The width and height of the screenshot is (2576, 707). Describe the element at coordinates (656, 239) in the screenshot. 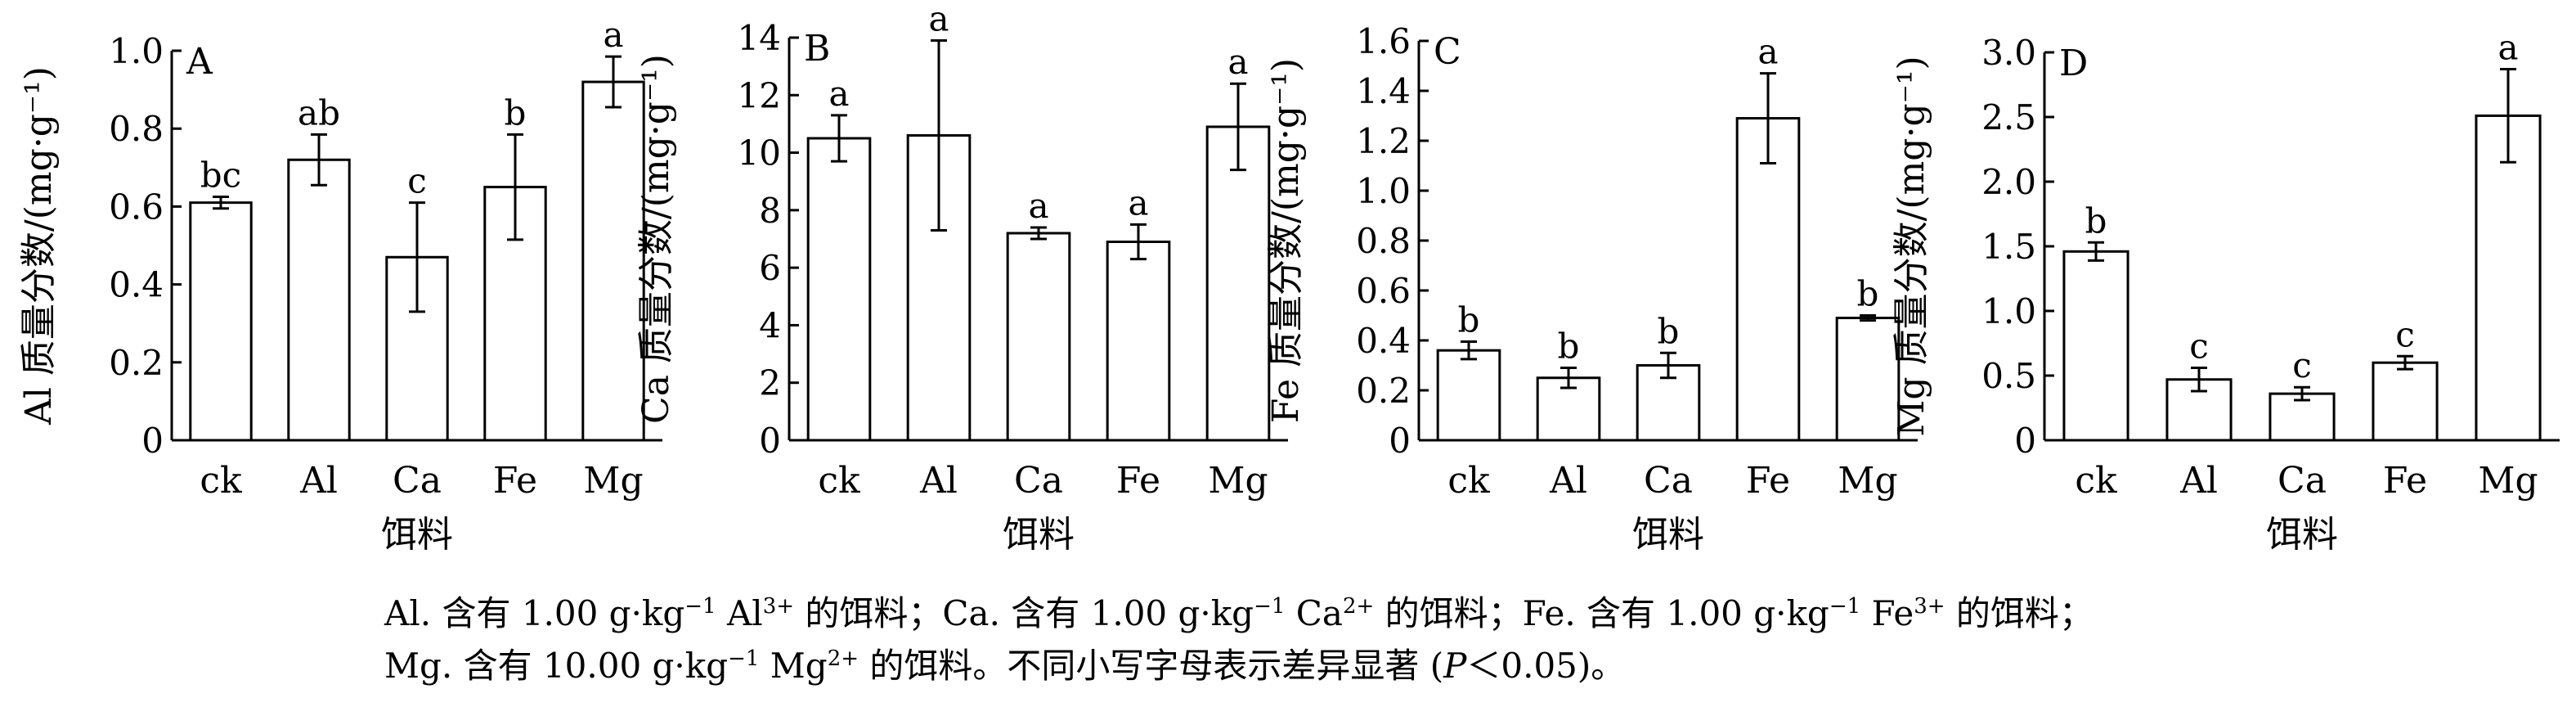

I see `y-axis-label: Ca 质量分数/(mg·g⁻¹)` at that location.